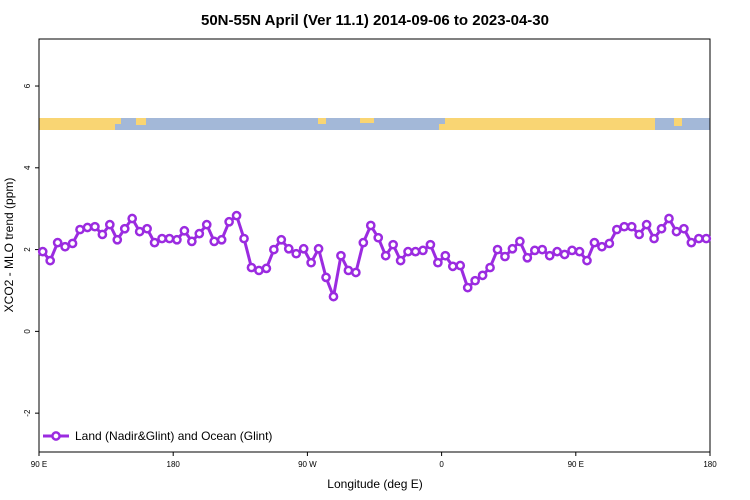  What do you see at coordinates (307, 464) in the screenshot?
I see `x-tick-label: 90 W` at bounding box center [307, 464].